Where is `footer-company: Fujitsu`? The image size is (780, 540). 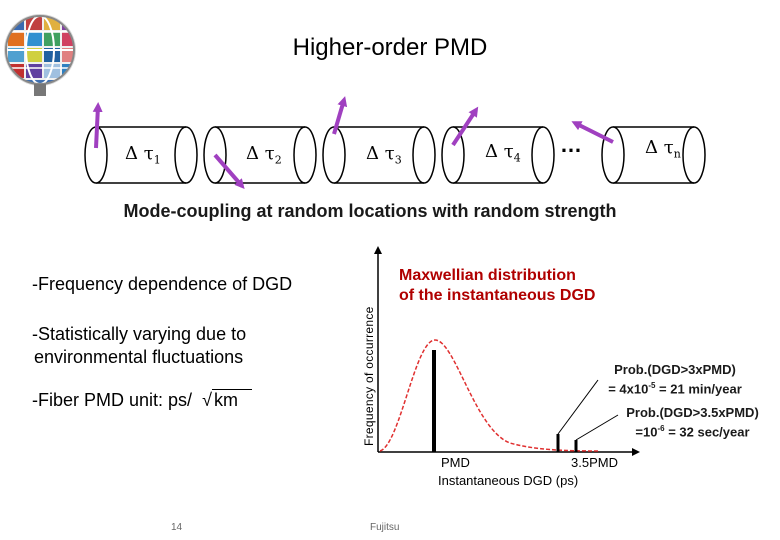
footer-company: Fujitsu is located at coordinates (385, 527).